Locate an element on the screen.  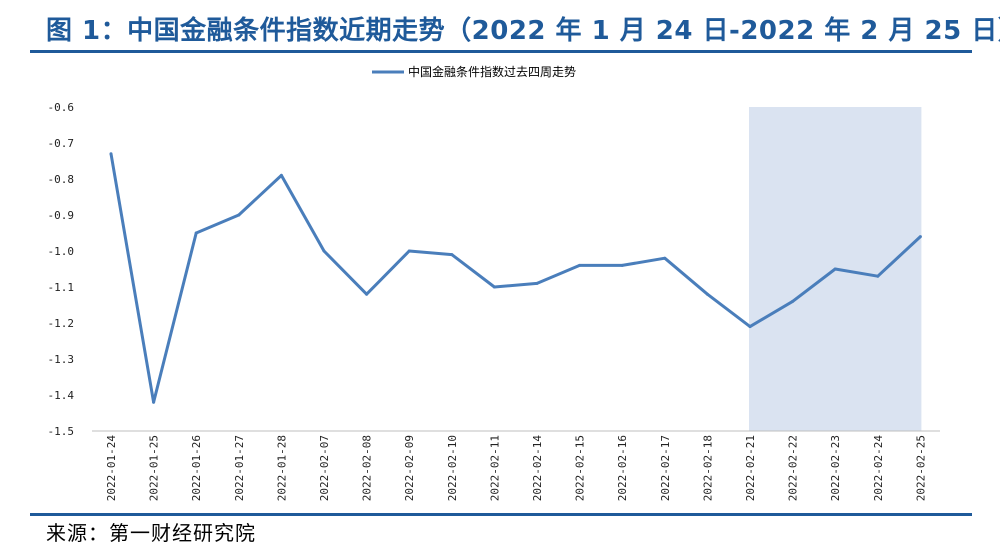
y-tick-label: -1.4 is located at coordinates (61, 395).